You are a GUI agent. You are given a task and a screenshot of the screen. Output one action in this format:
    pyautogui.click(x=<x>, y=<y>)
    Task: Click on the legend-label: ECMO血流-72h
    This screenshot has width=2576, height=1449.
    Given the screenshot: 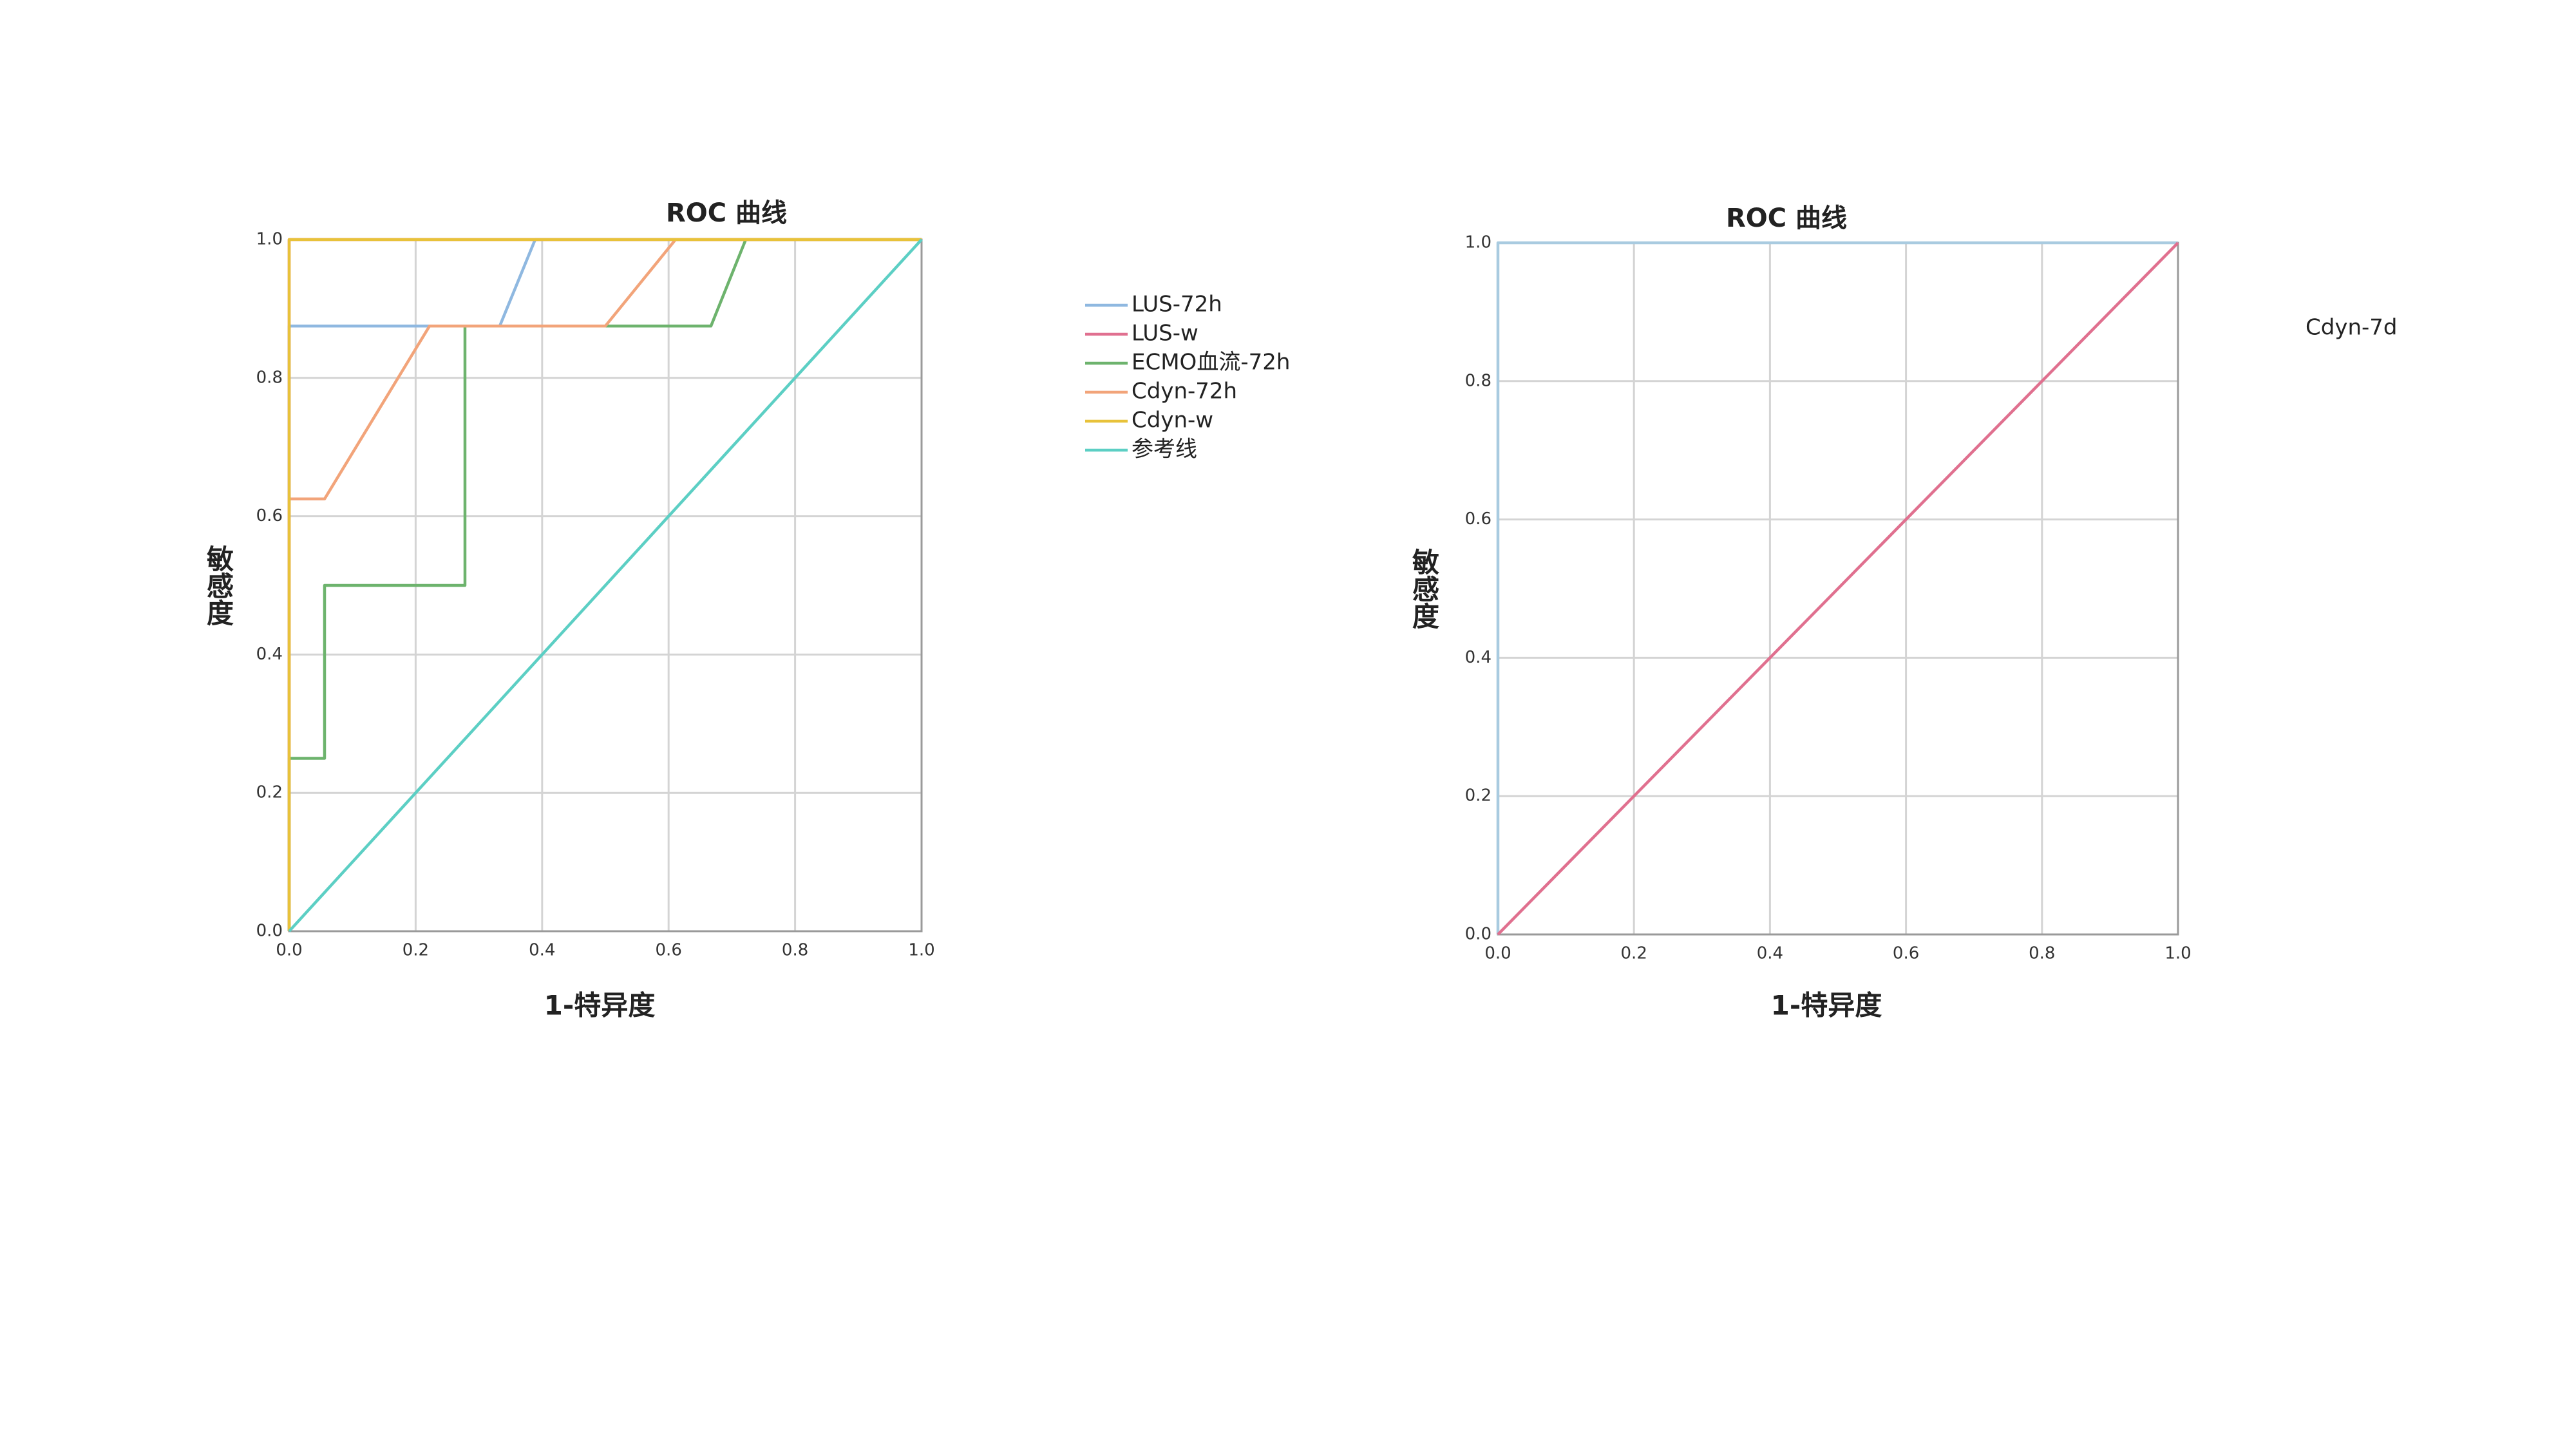 What is the action you would take?
    pyautogui.click(x=1211, y=363)
    